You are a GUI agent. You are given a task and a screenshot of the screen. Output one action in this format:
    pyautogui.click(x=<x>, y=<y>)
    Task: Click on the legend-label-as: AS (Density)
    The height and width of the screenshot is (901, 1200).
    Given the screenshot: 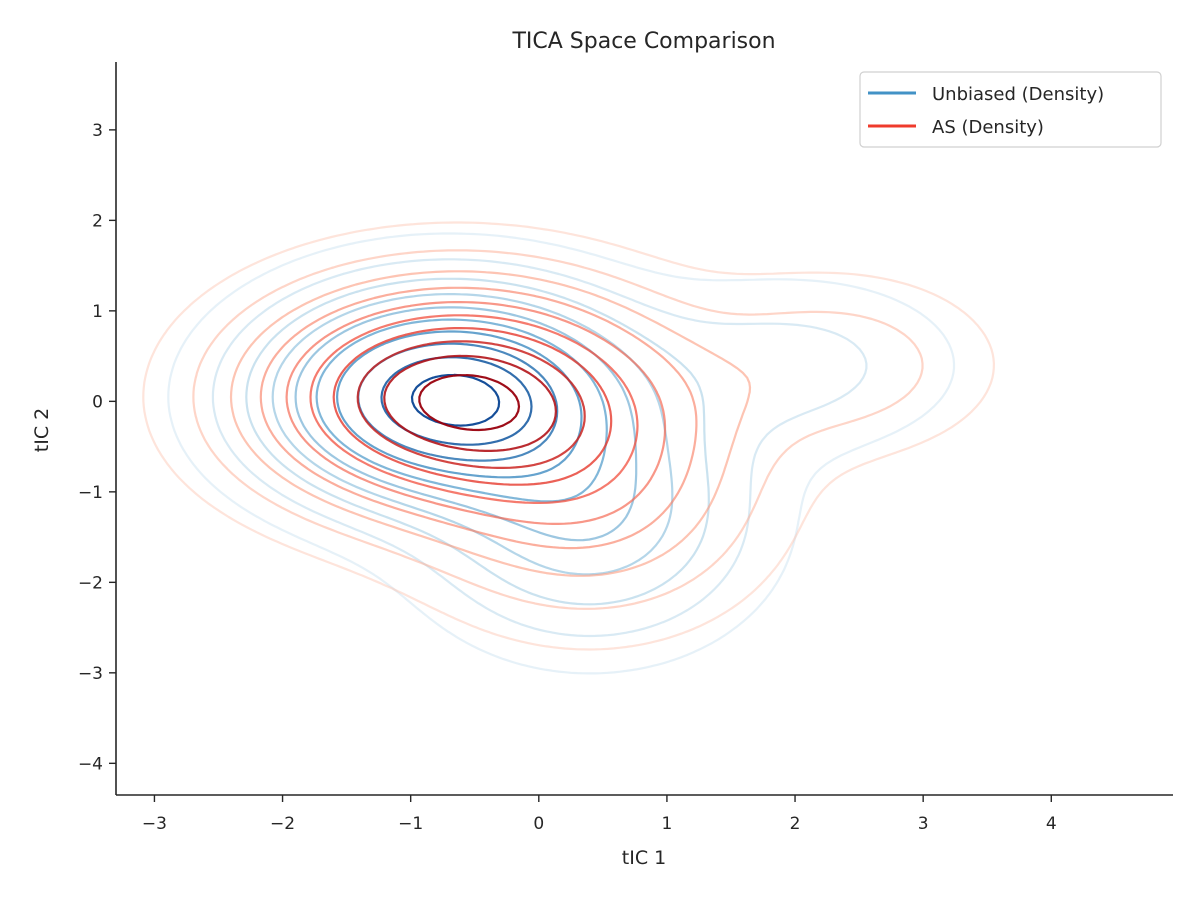 What is the action you would take?
    pyautogui.click(x=988, y=127)
    